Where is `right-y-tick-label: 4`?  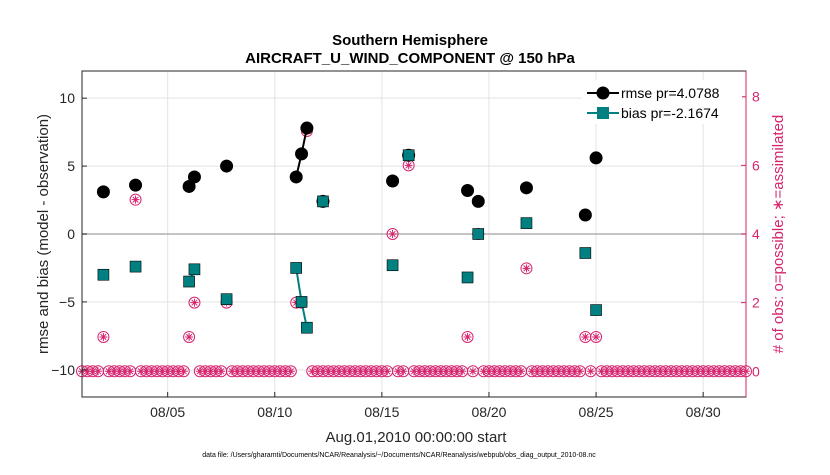 right-y-tick-label: 4 is located at coordinates (756, 234).